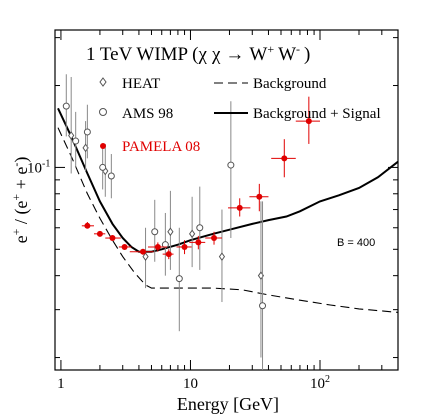 The height and width of the screenshot is (418, 424). I want to click on legend-ams-marker, so click(103, 112).